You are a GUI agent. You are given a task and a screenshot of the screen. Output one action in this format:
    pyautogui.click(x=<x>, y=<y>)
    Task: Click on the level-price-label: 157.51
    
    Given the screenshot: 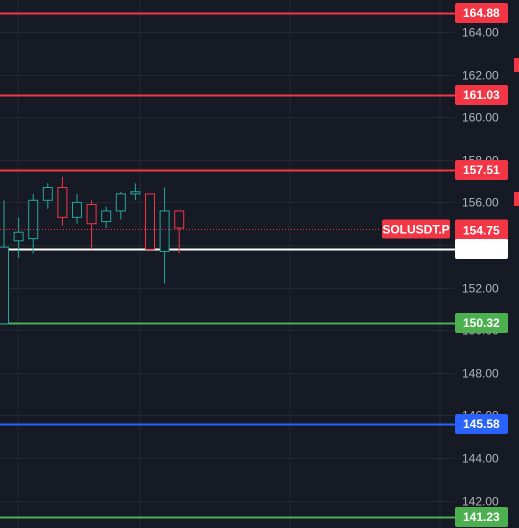 What is the action you would take?
    pyautogui.click(x=481, y=170)
    